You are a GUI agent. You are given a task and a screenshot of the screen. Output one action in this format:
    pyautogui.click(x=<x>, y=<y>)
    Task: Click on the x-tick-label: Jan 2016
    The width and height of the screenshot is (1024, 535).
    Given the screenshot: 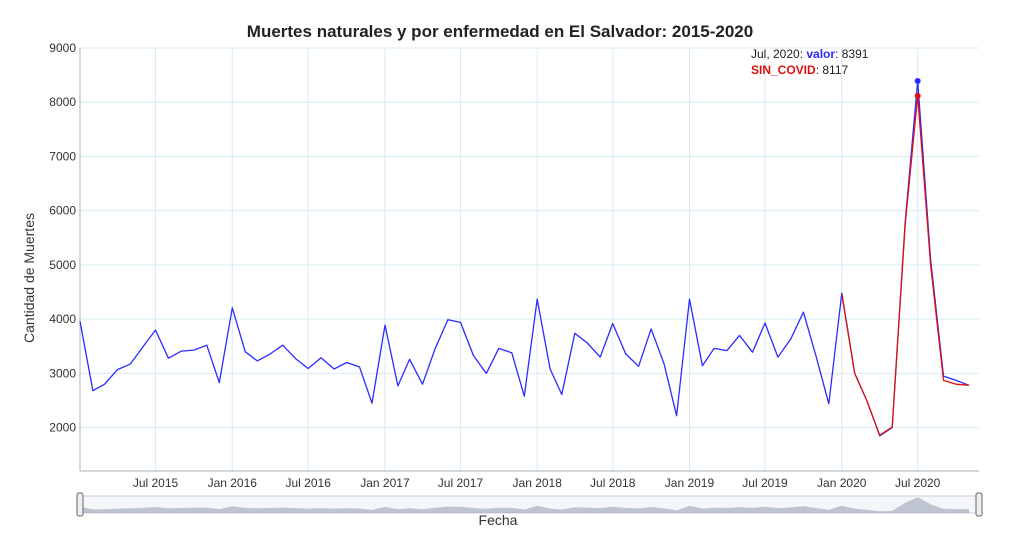 What is the action you would take?
    pyautogui.click(x=233, y=483)
    